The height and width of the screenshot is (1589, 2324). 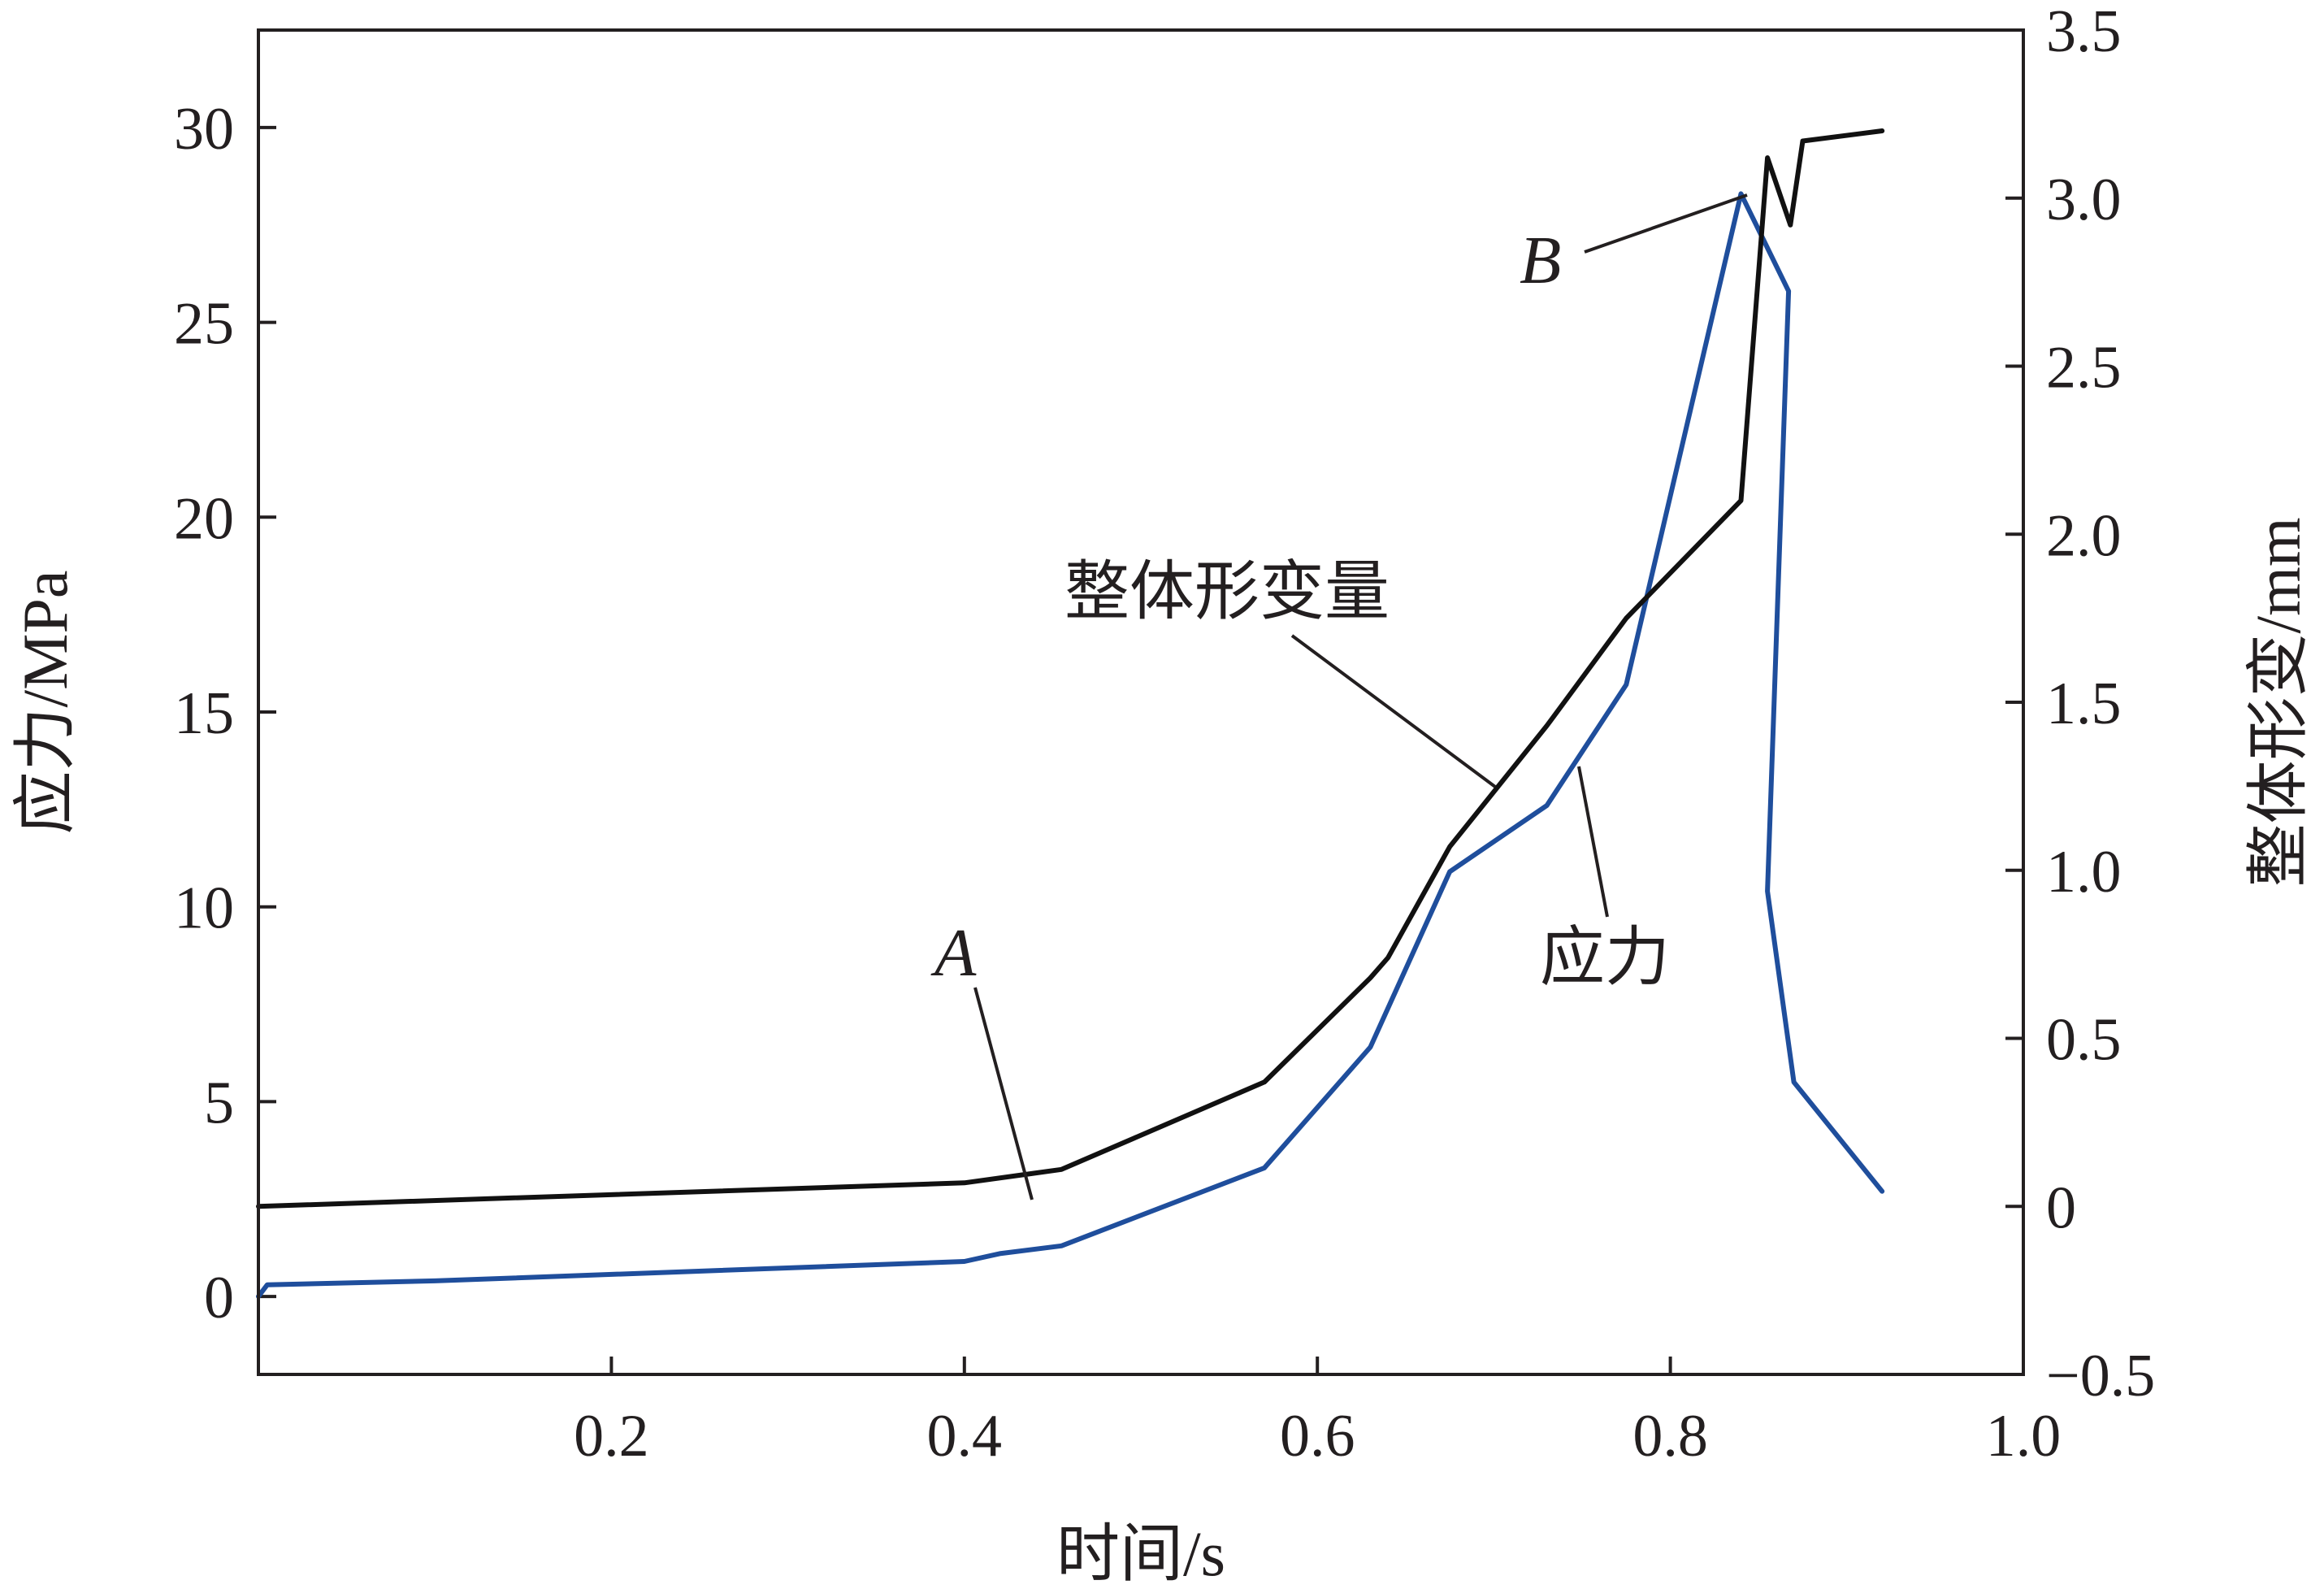 I want to click on x-tick-label: 0.2, so click(x=611, y=1436).